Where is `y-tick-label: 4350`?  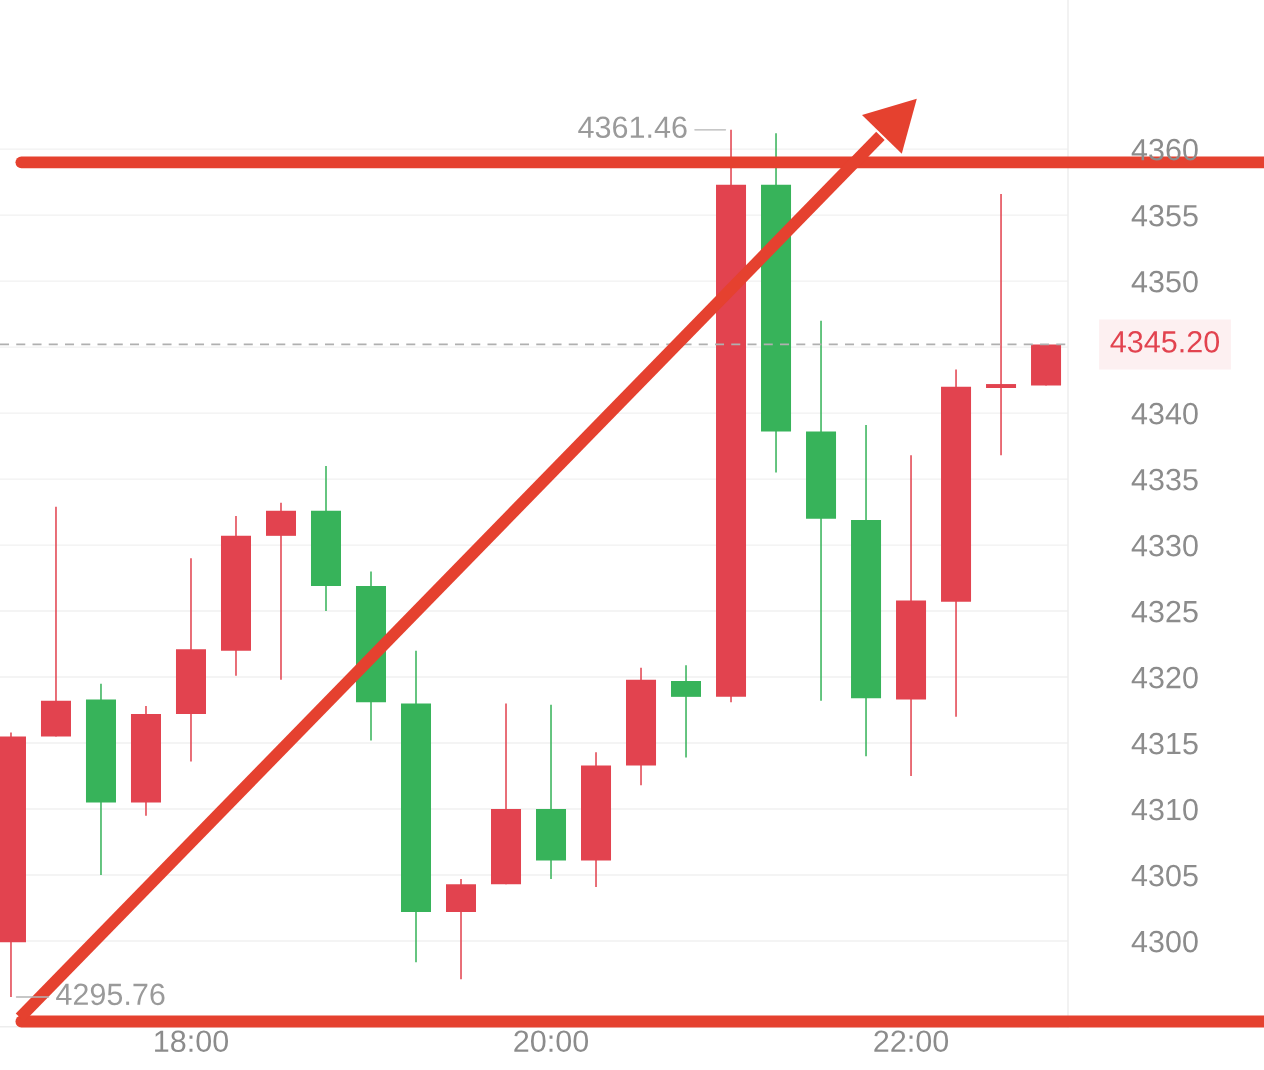 y-tick-label: 4350 is located at coordinates (1164, 281).